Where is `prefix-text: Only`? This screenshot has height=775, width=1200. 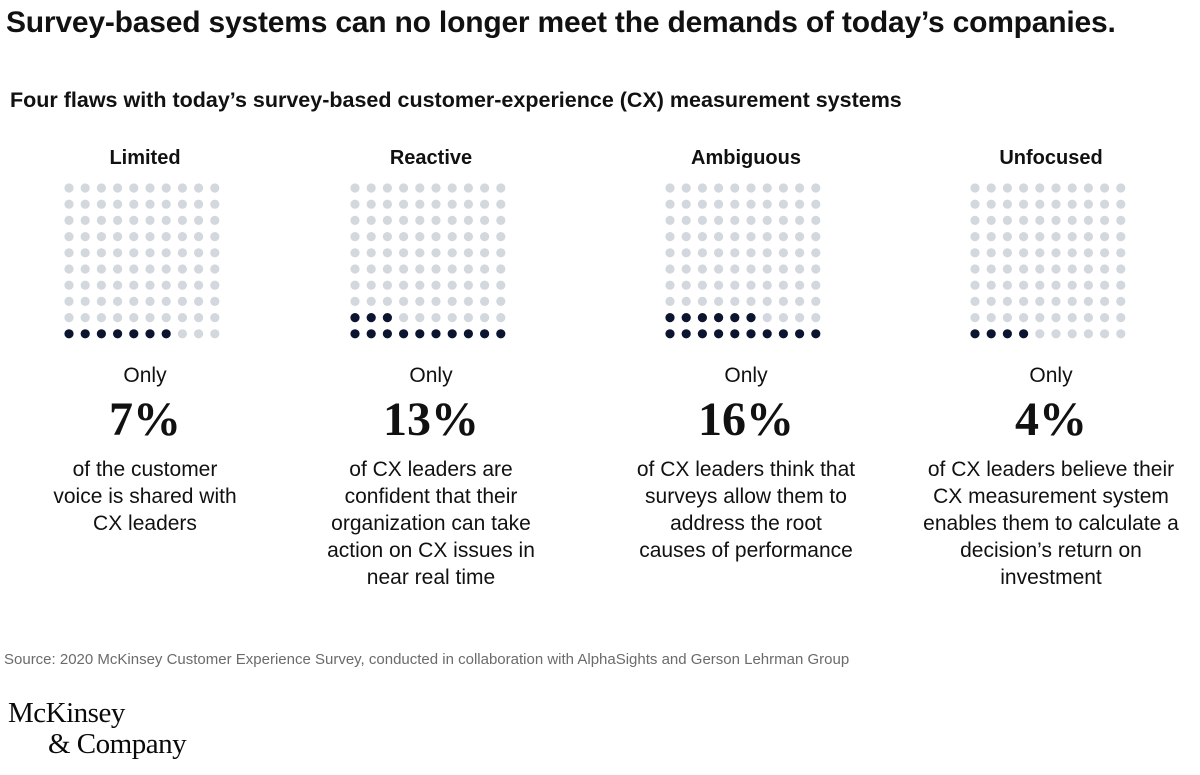
prefix-text: Only is located at coordinates (1051, 375).